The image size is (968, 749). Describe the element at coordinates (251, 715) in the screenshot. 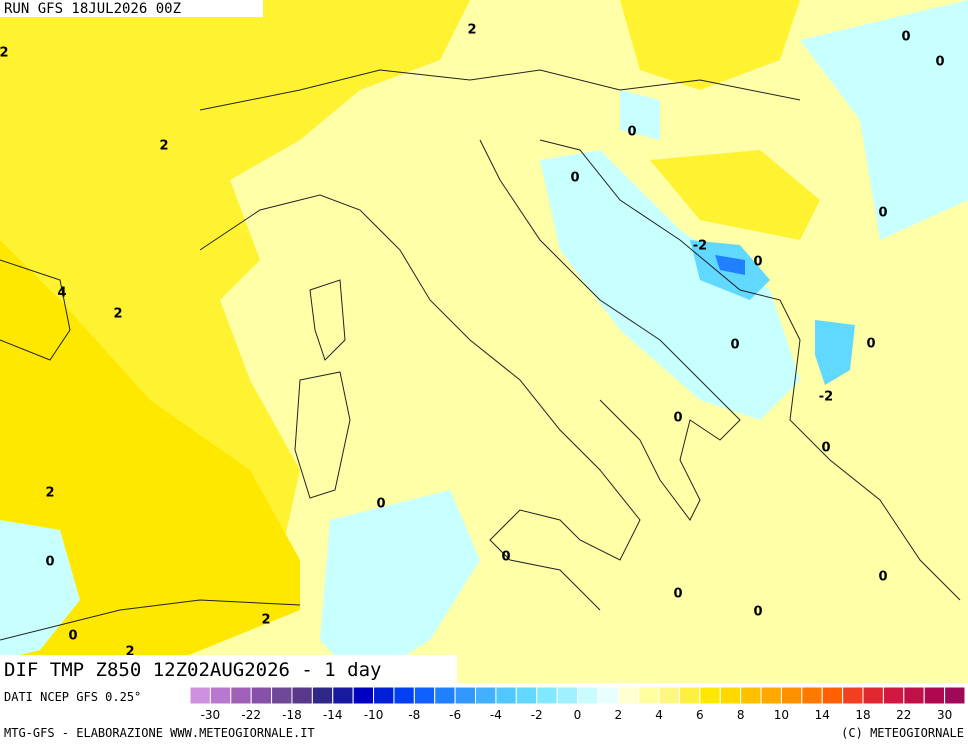

I see `colorbar-tick-label: -22` at that location.